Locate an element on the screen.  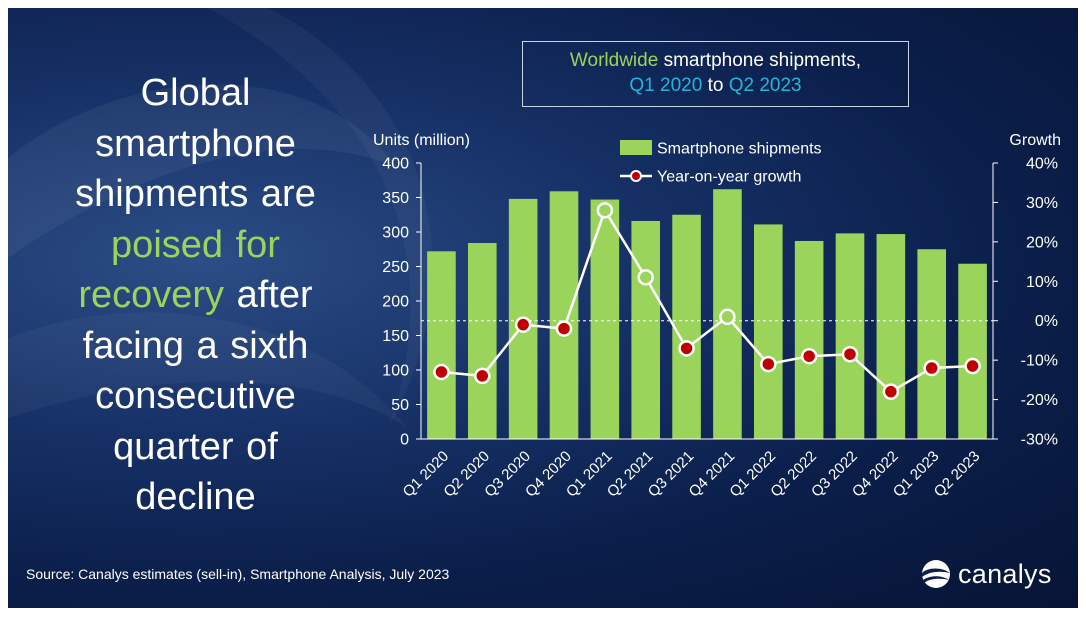
canalys-logo-icon is located at coordinates (936, 574).